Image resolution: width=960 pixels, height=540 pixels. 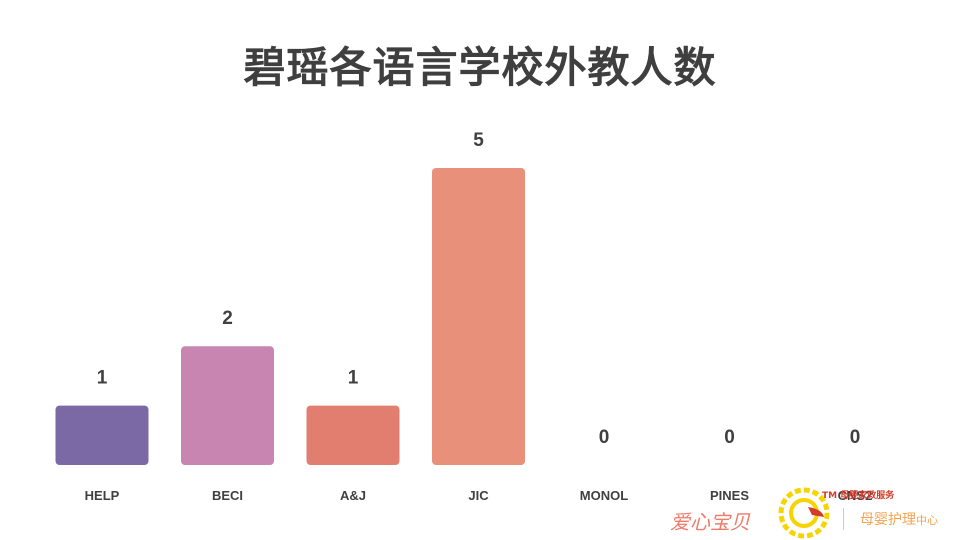 I want to click on watermark-sub: 母婴护理中心, so click(x=899, y=519).